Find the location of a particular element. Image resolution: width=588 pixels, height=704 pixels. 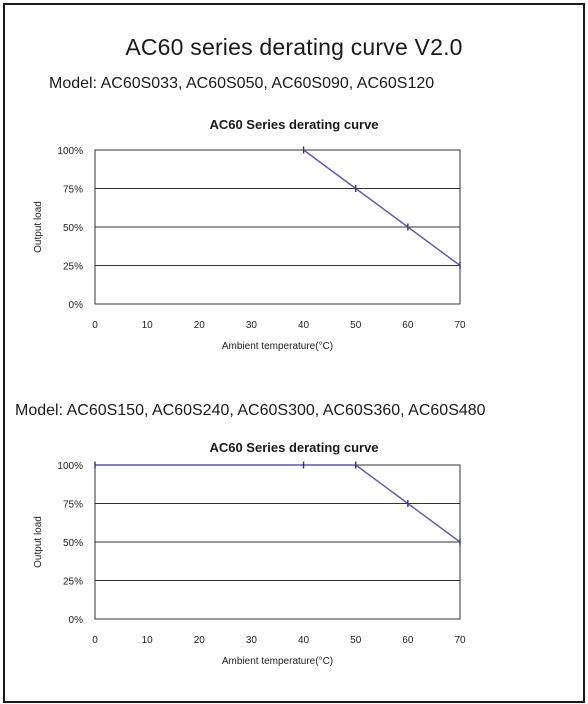

chart-title-1: AC60 Series derating curve is located at coordinates (294, 124).